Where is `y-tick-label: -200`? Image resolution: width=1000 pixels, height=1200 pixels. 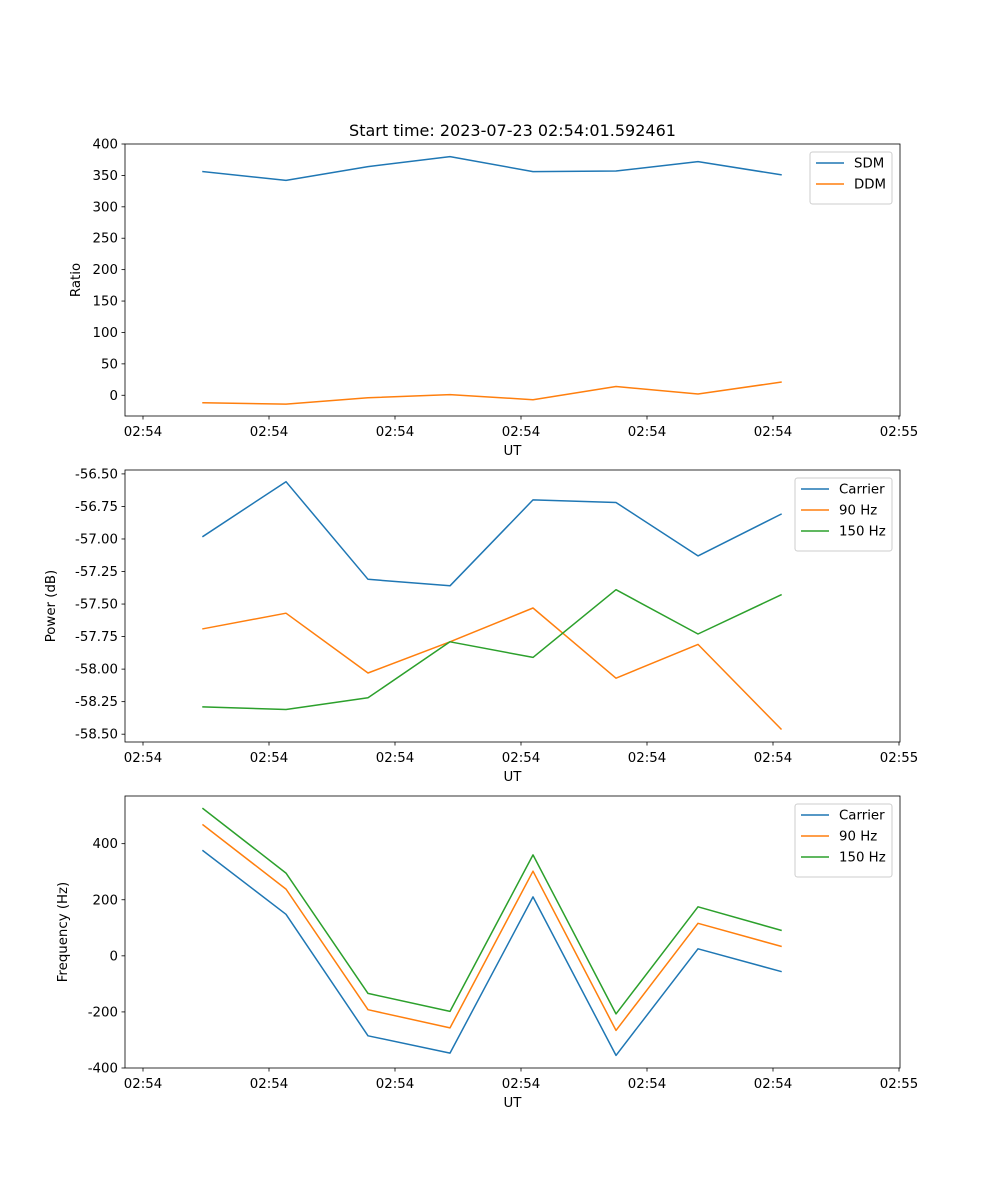 y-tick-label: -200 is located at coordinates (103, 1012).